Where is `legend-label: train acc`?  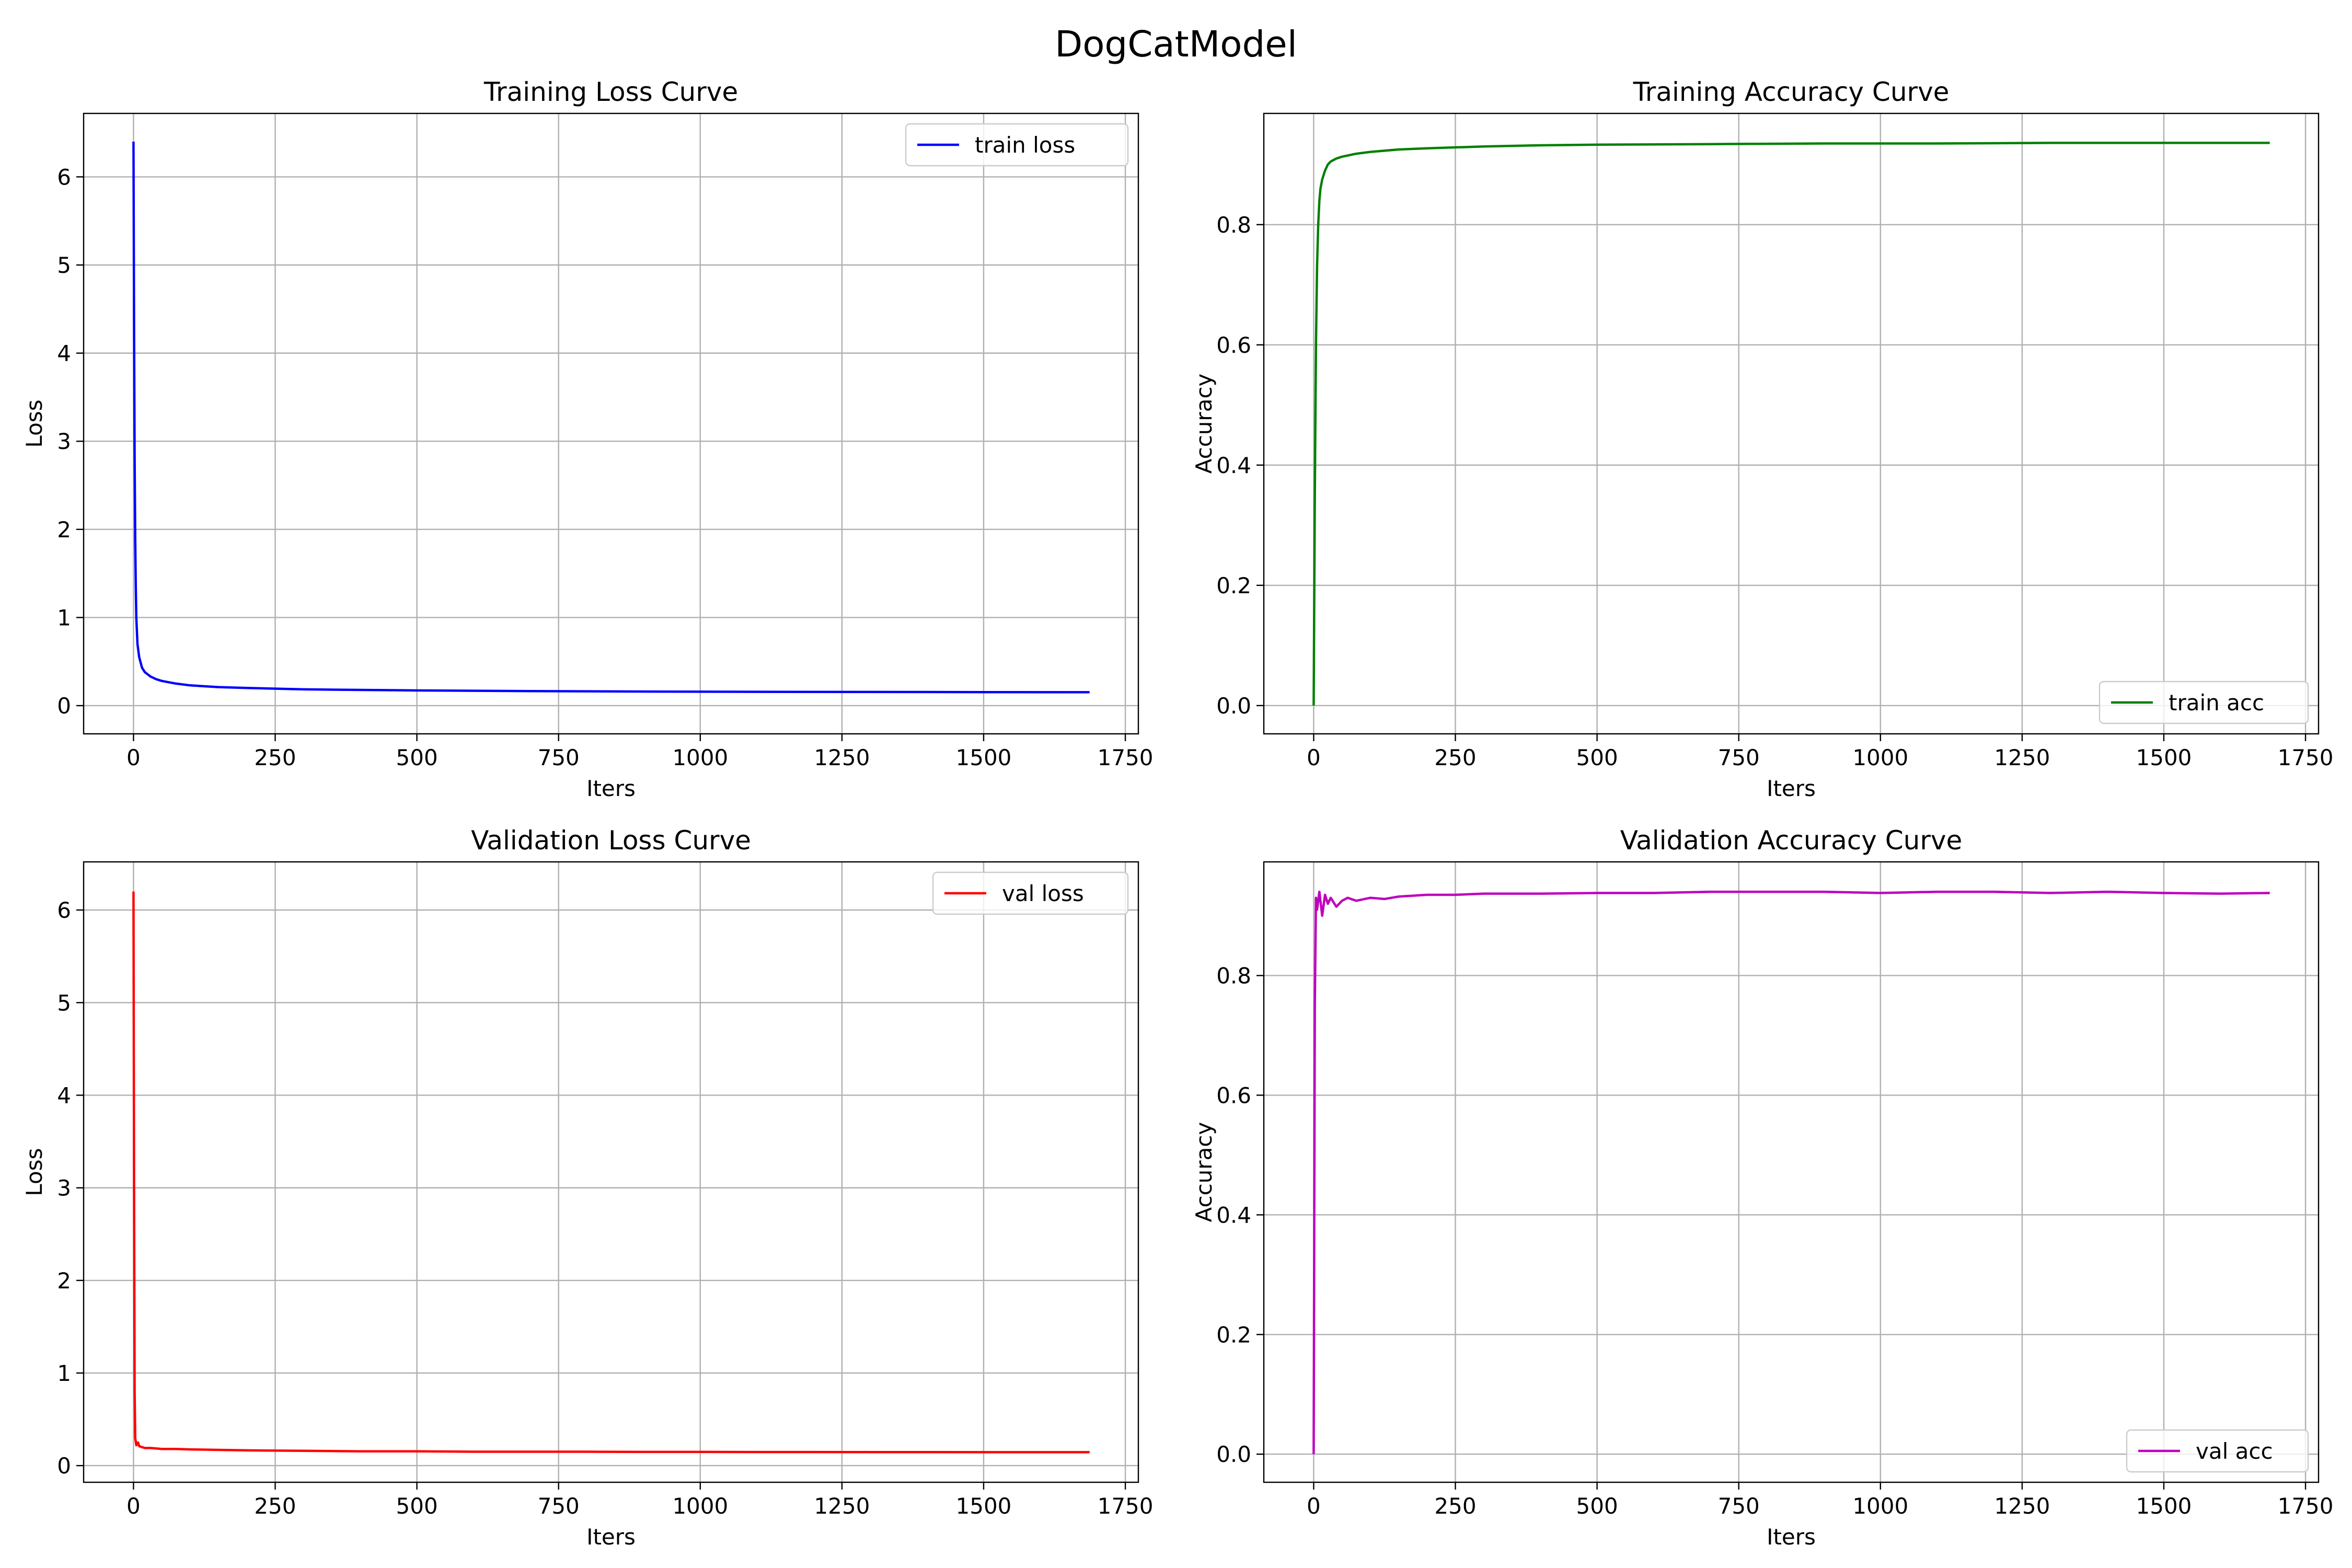 legend-label: train acc is located at coordinates (2216, 703).